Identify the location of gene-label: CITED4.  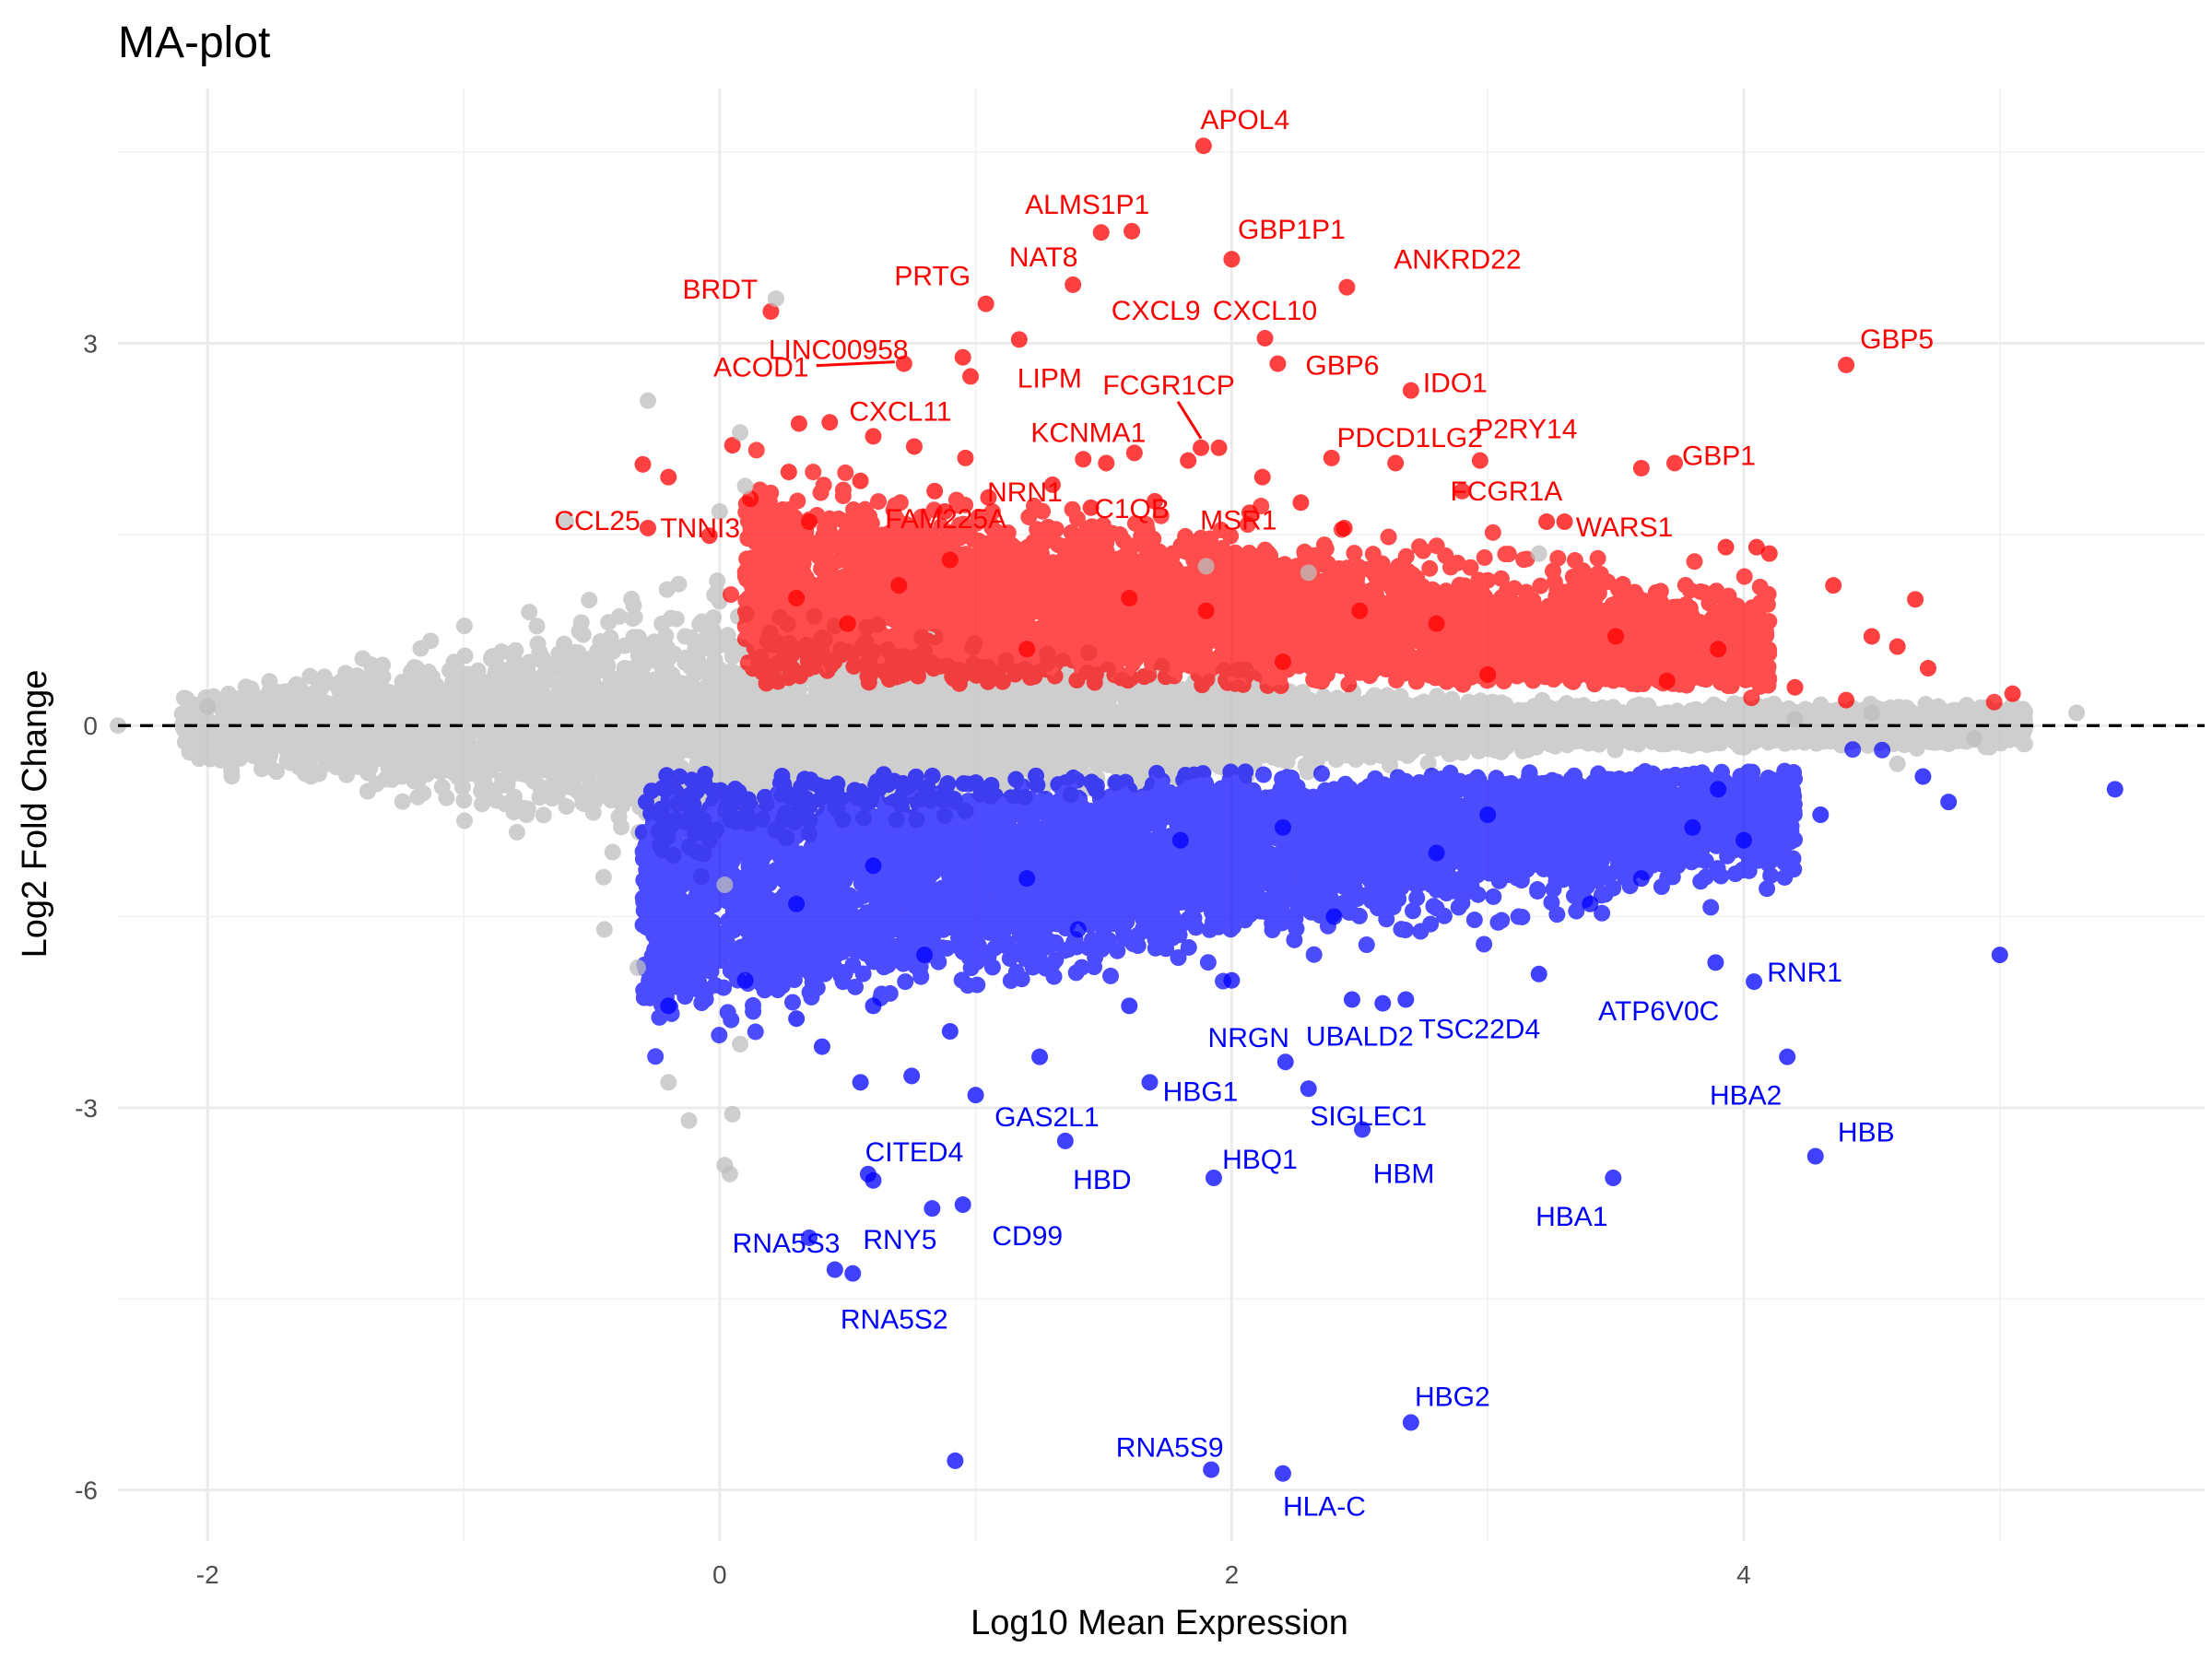
(914, 1152).